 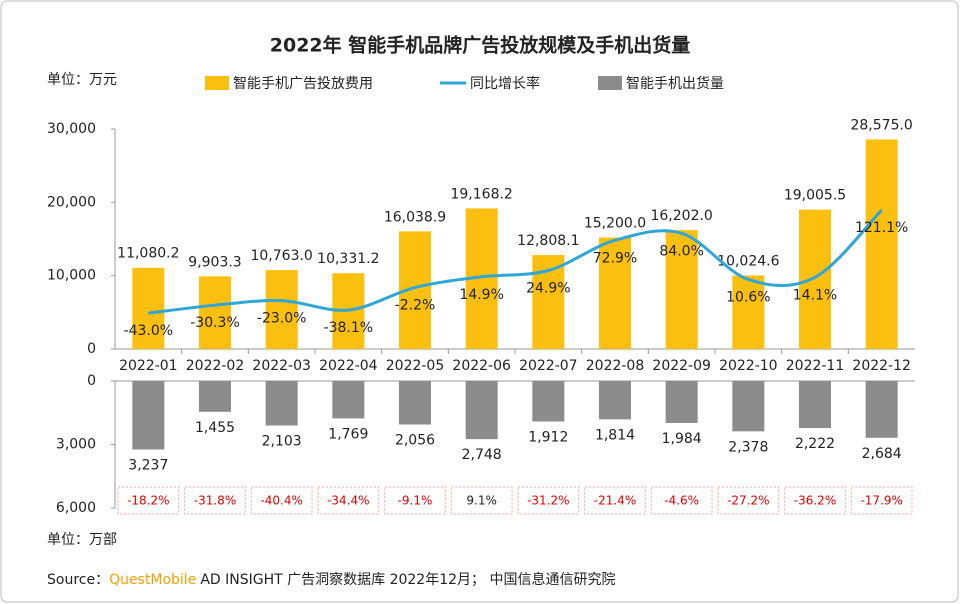 I want to click on bar-label: 19,168.2, so click(x=481, y=194).